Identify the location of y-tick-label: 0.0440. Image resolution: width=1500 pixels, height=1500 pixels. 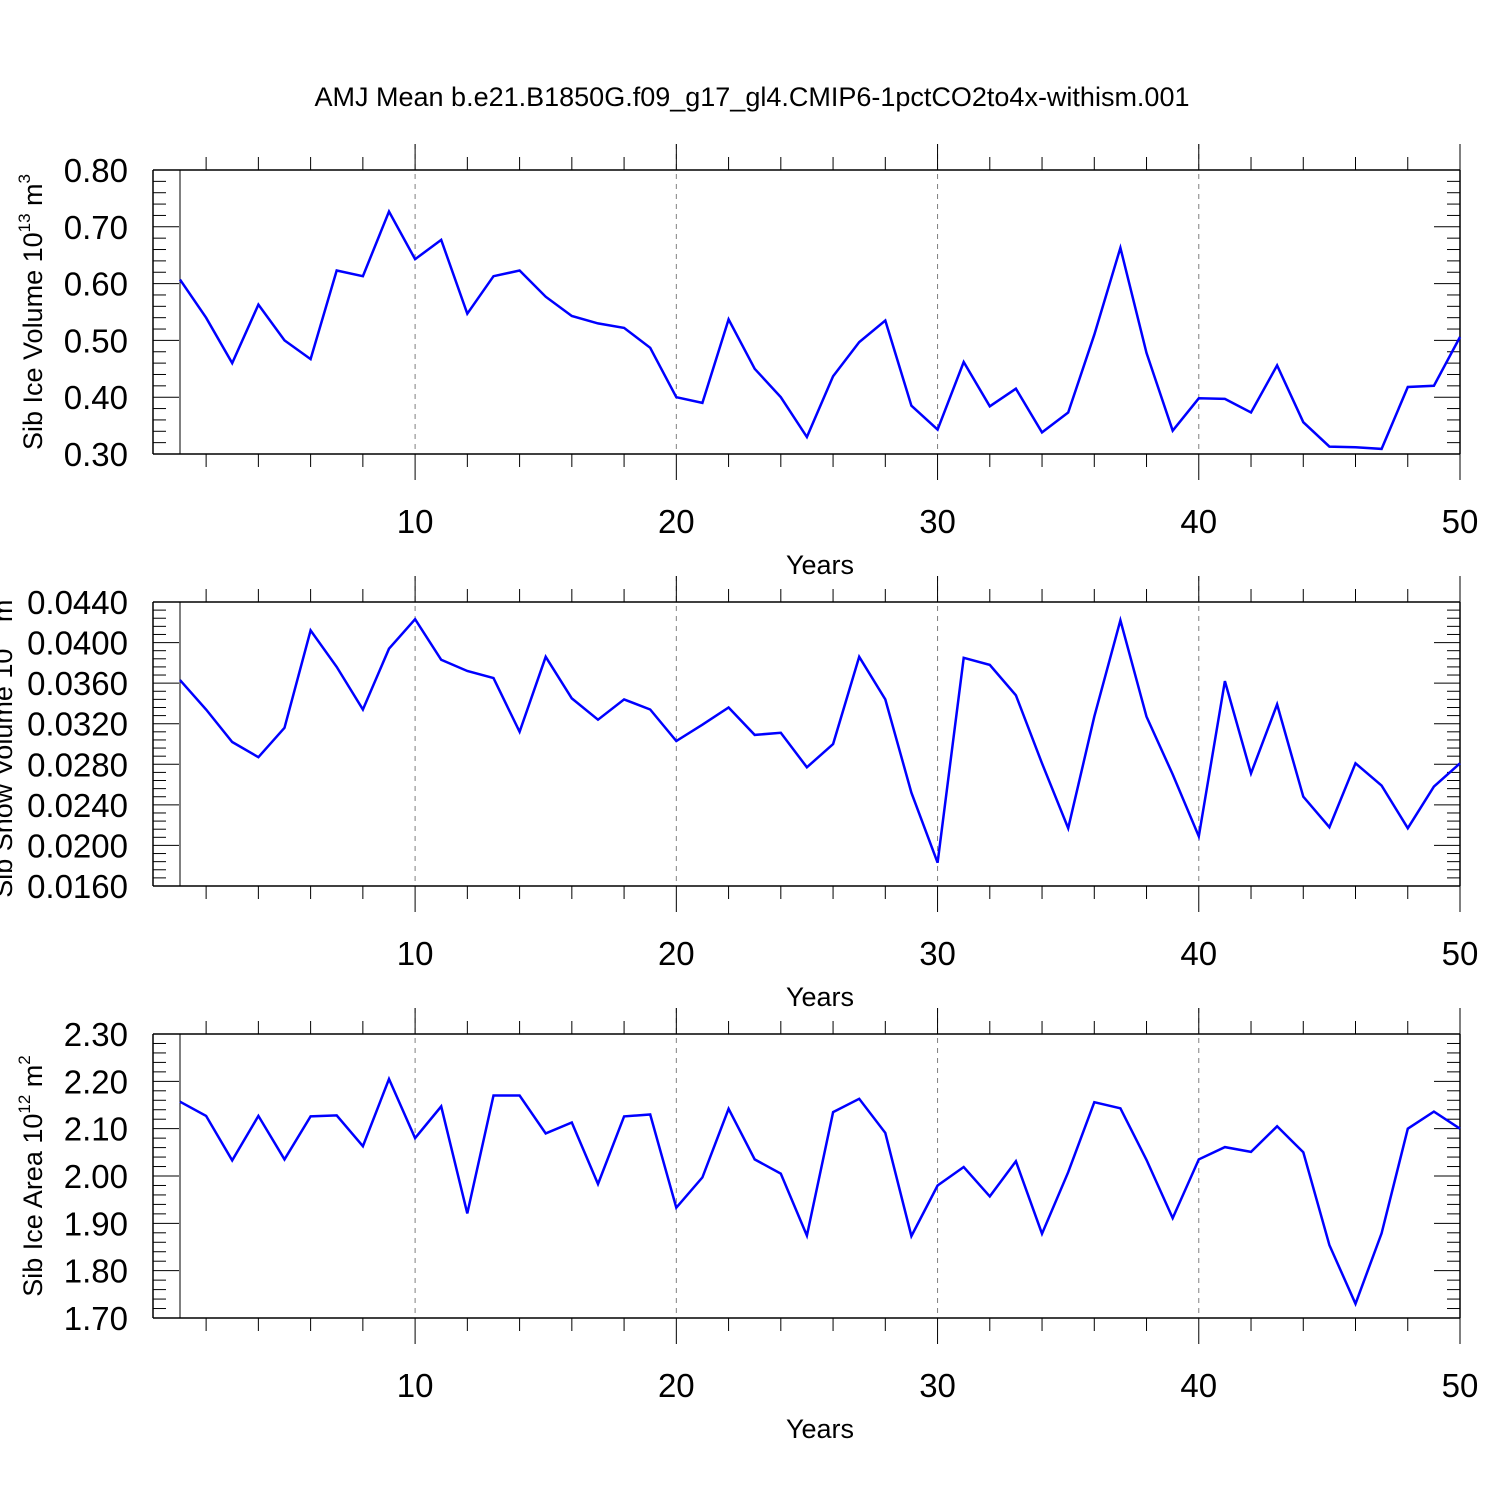
(77, 602).